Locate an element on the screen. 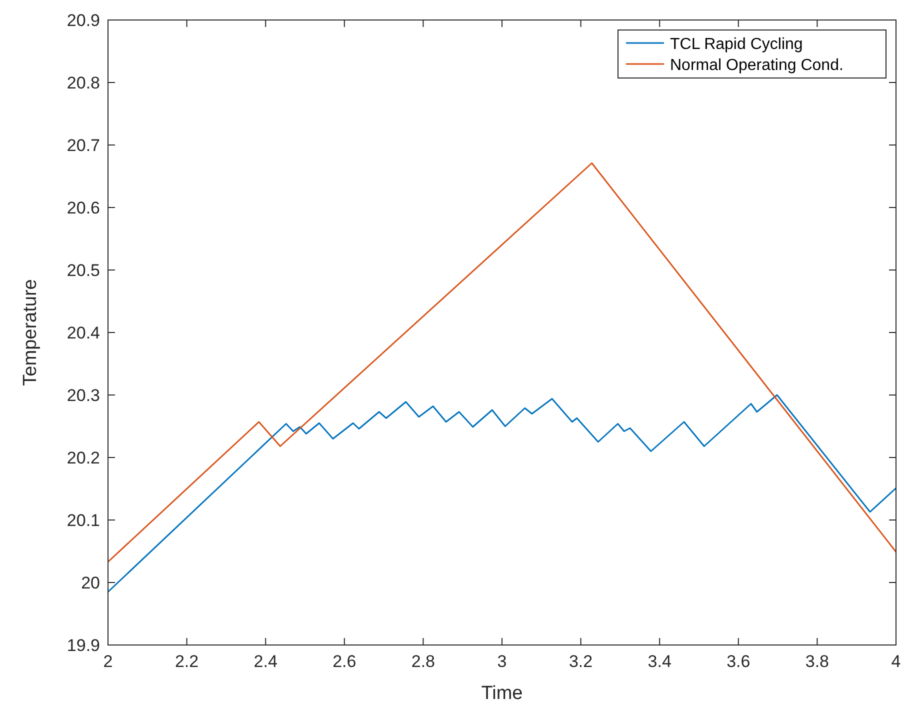  y-tick-label: 20.1 is located at coordinates (83, 520).